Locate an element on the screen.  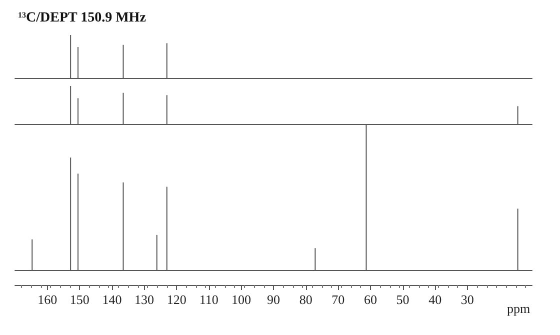
x-tick-label: 90 is located at coordinates (273, 299).